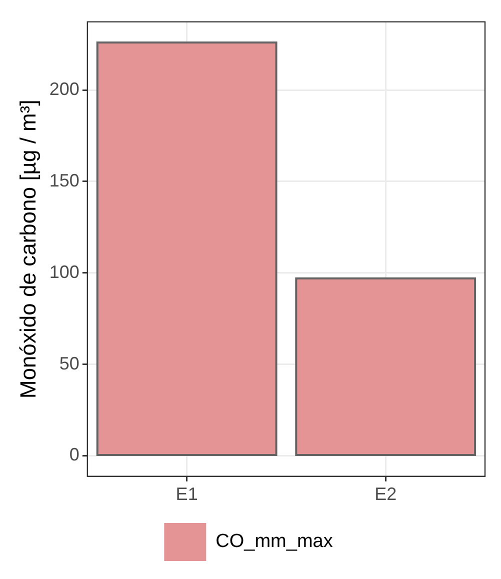  What do you see at coordinates (69, 363) in the screenshot?
I see `y-tick-label: 50` at bounding box center [69, 363].